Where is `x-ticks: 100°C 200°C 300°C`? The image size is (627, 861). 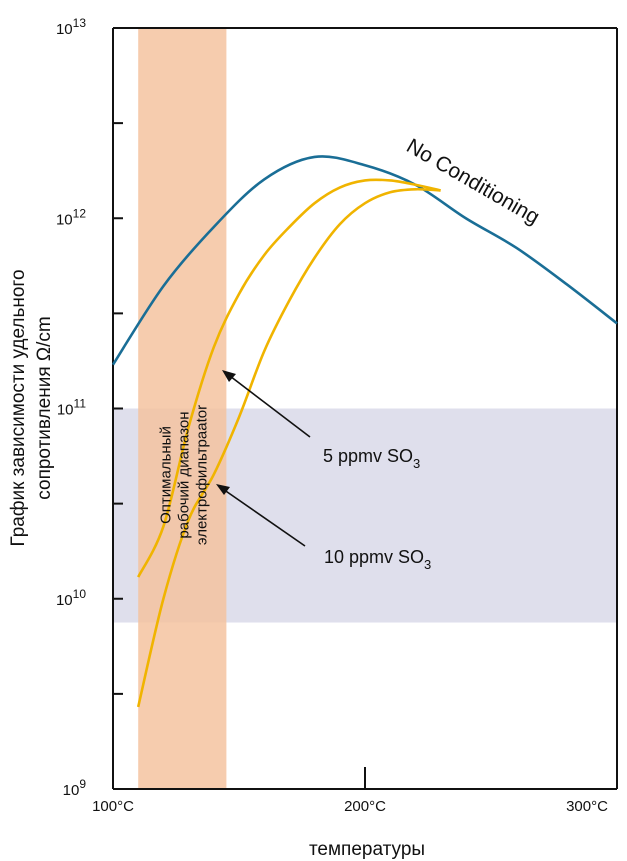 x-ticks: 100°C 200°C 300°C is located at coordinates (355, 791).